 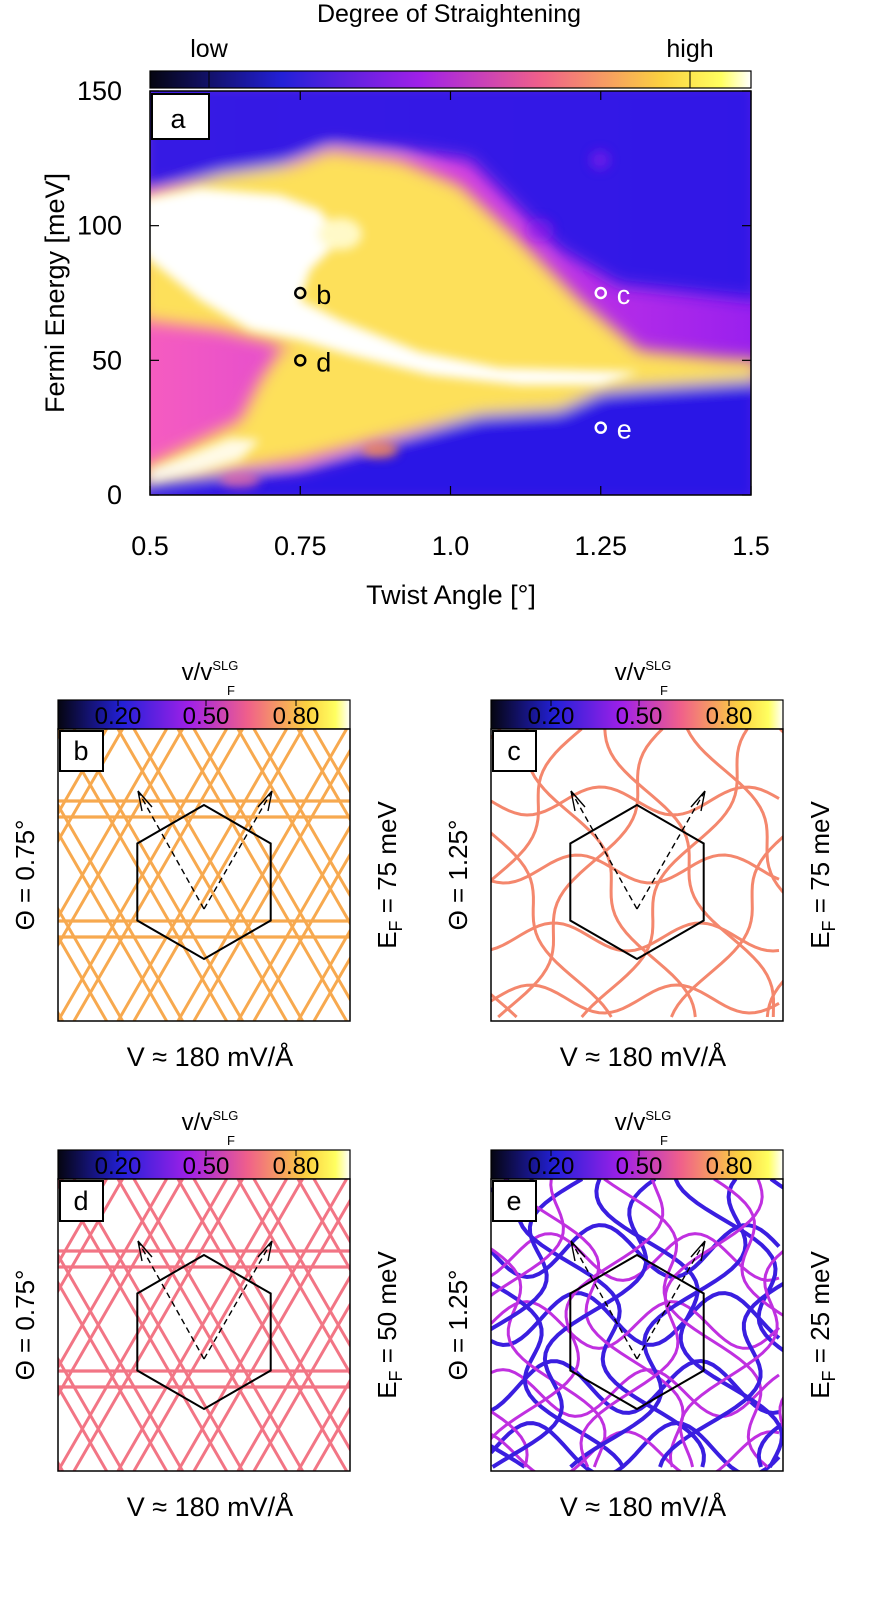 I want to click on x-tick-label: 0.5, so click(x=150, y=546).